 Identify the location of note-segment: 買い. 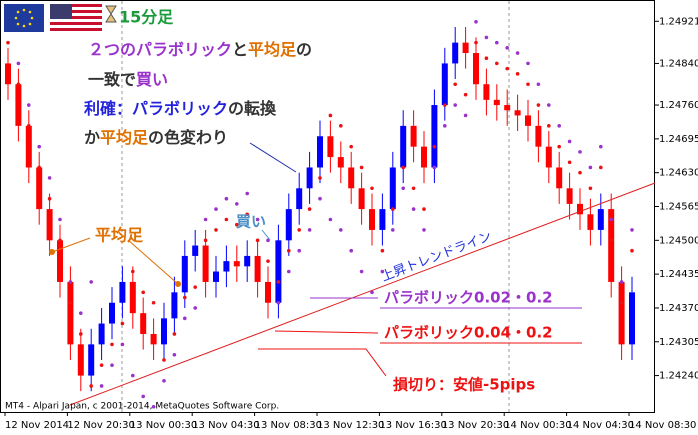
(152, 79).